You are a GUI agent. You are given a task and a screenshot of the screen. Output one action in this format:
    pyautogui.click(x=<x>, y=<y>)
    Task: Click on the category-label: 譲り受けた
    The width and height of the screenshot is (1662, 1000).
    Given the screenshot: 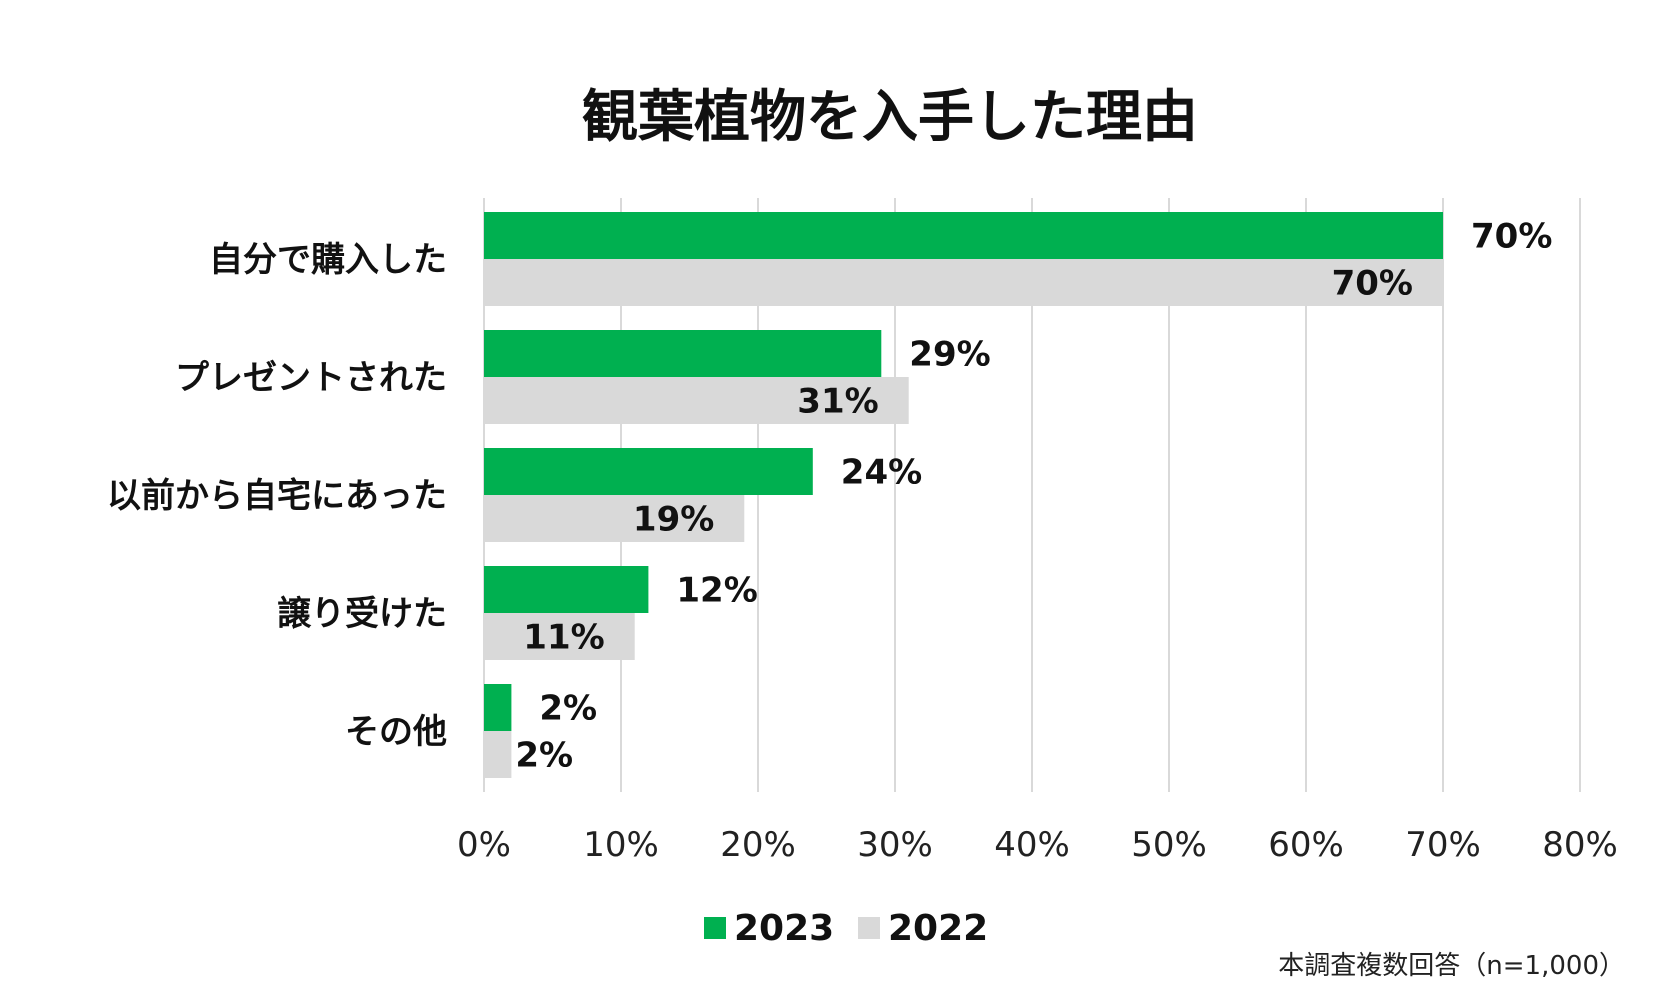 What is the action you would take?
    pyautogui.click(x=362, y=614)
    